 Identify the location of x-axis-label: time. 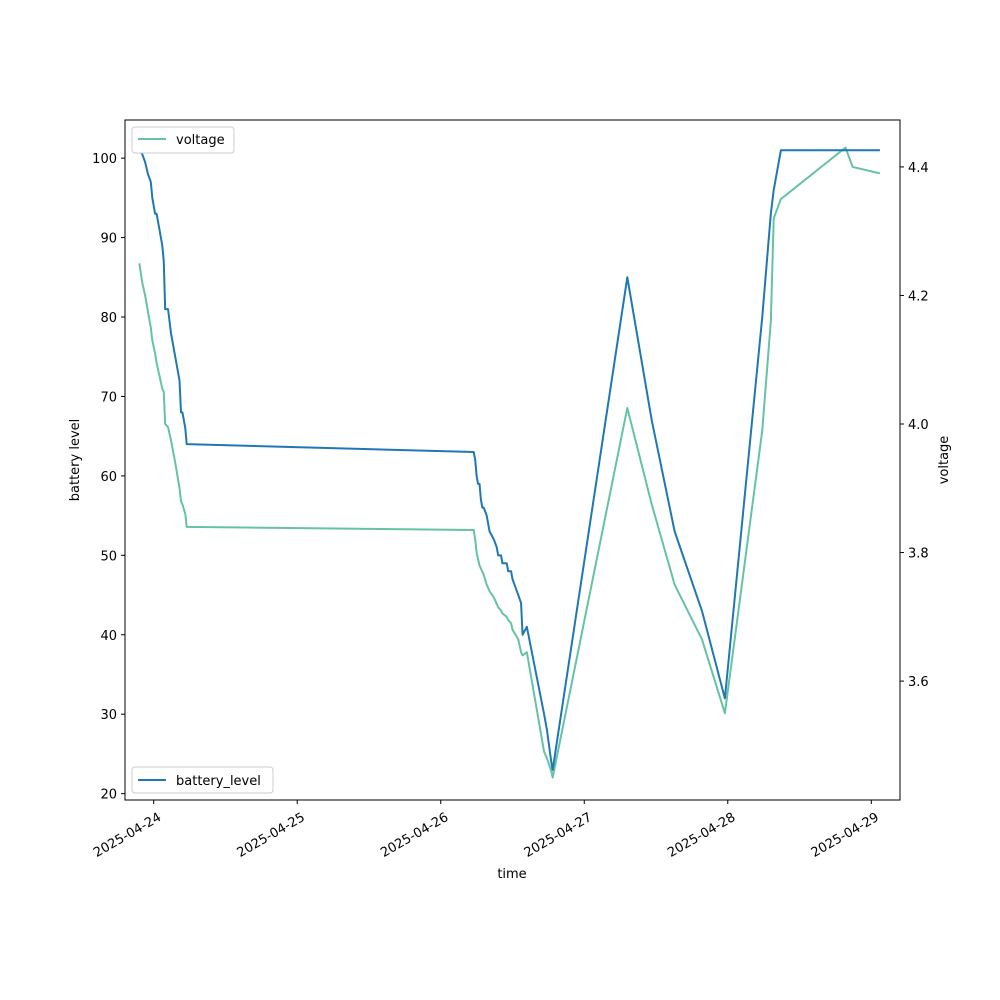
(511, 874).